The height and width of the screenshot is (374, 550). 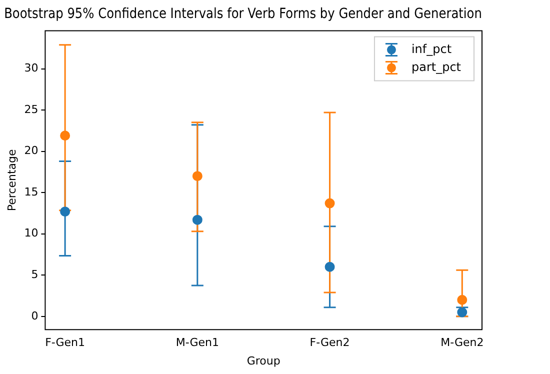 What do you see at coordinates (65, 343) in the screenshot?
I see `x-tick-label: F-Gen1` at bounding box center [65, 343].